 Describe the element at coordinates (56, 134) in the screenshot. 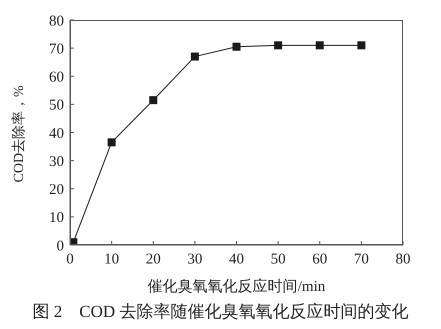

I see `y-tick-label: 40` at that location.